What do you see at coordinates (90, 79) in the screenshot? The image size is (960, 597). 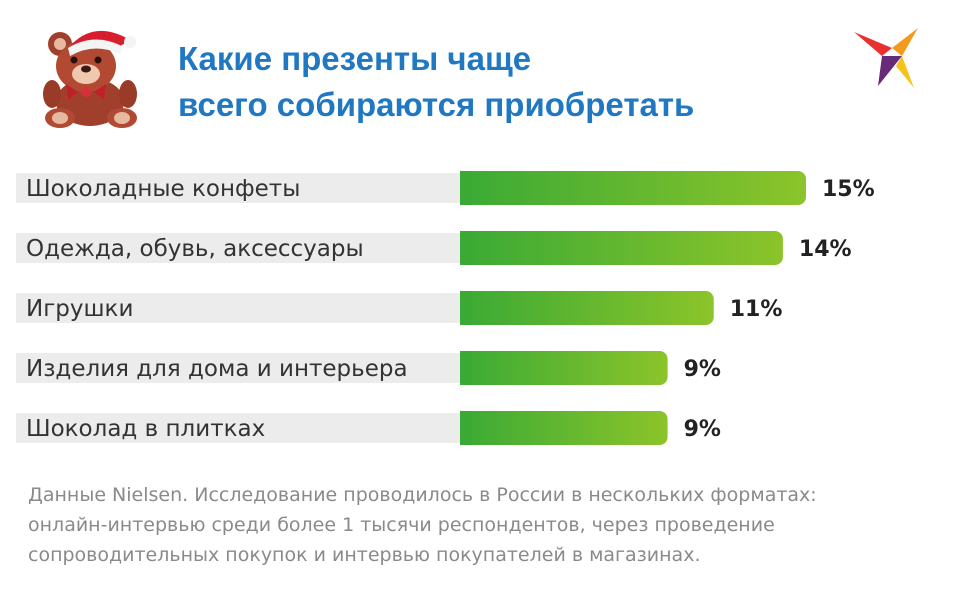 I see `teddy-bear-santa-hat-icon` at bounding box center [90, 79].